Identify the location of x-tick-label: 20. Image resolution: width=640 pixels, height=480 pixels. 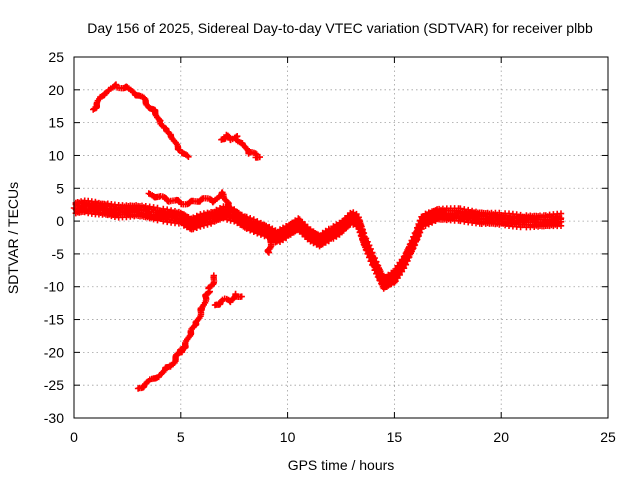
(501, 437).